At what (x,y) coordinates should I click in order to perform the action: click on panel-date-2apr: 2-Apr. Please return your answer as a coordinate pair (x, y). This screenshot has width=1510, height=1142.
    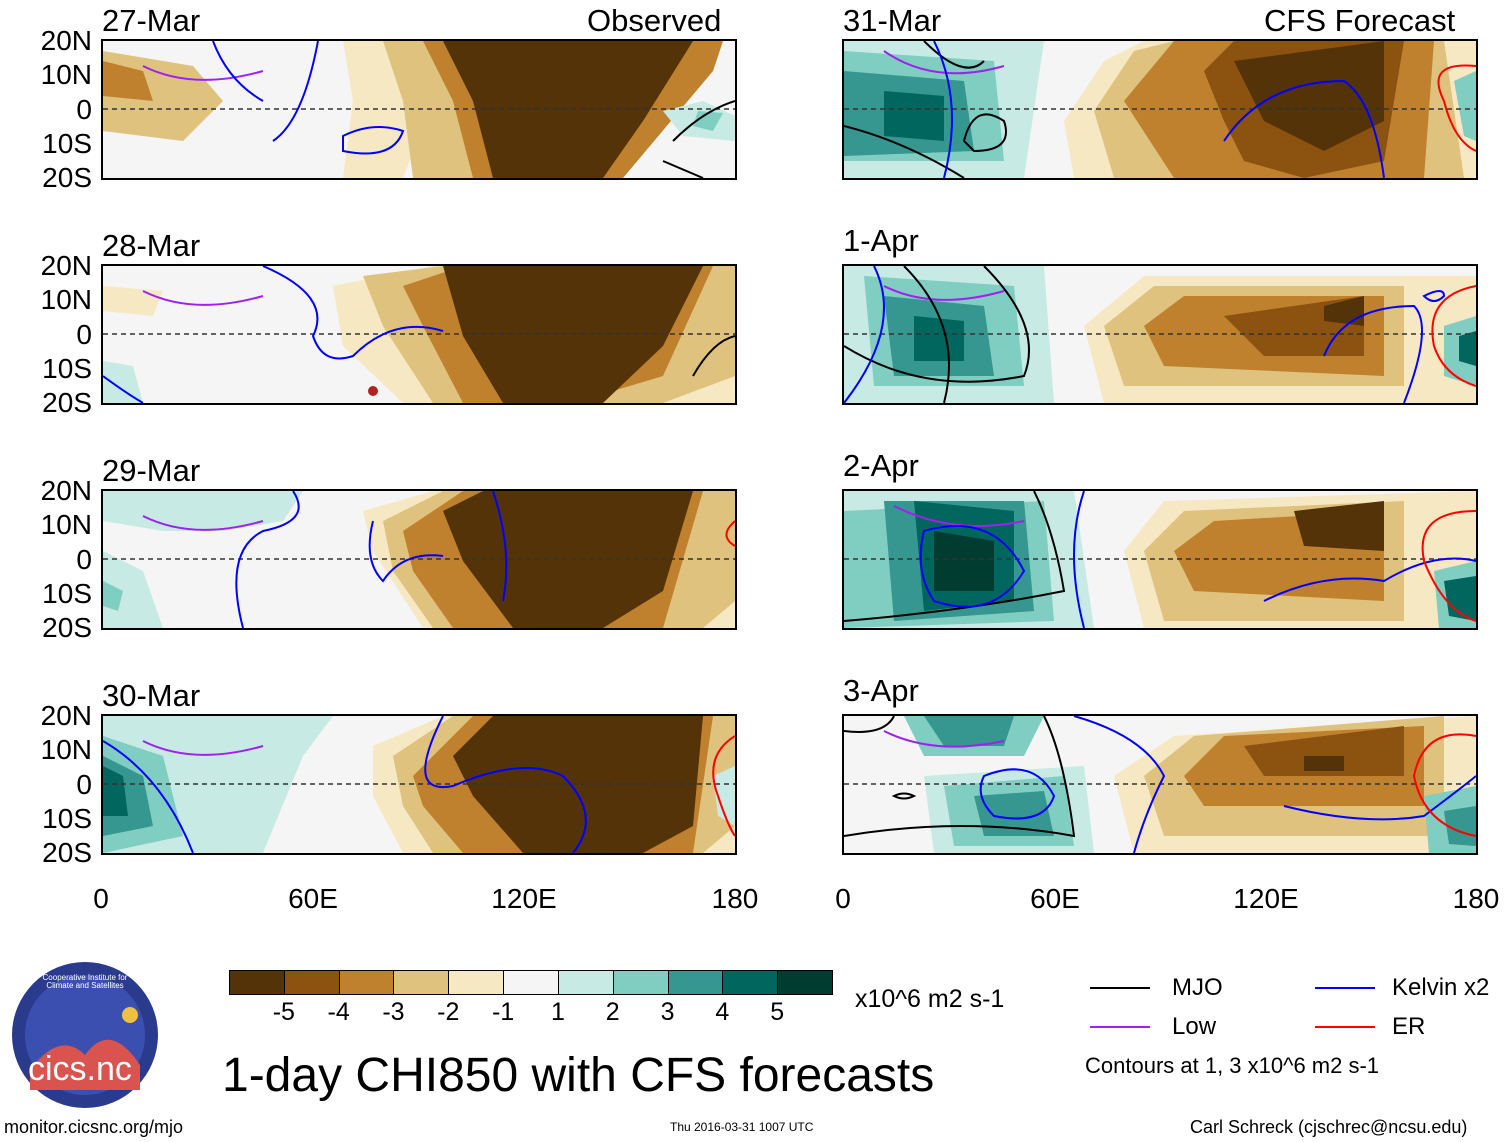
    Looking at the image, I should click on (881, 465).